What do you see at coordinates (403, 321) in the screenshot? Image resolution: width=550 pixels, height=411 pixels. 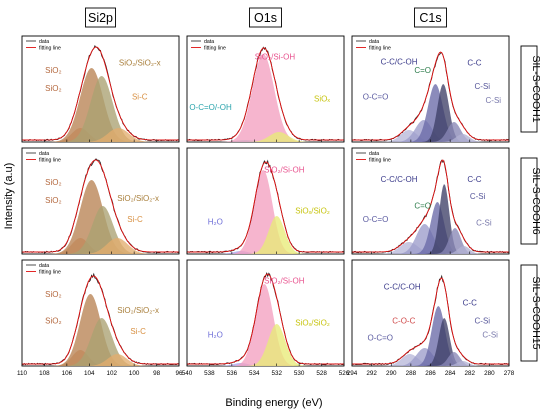 I see `peak-label: C-O-C` at bounding box center [403, 321].